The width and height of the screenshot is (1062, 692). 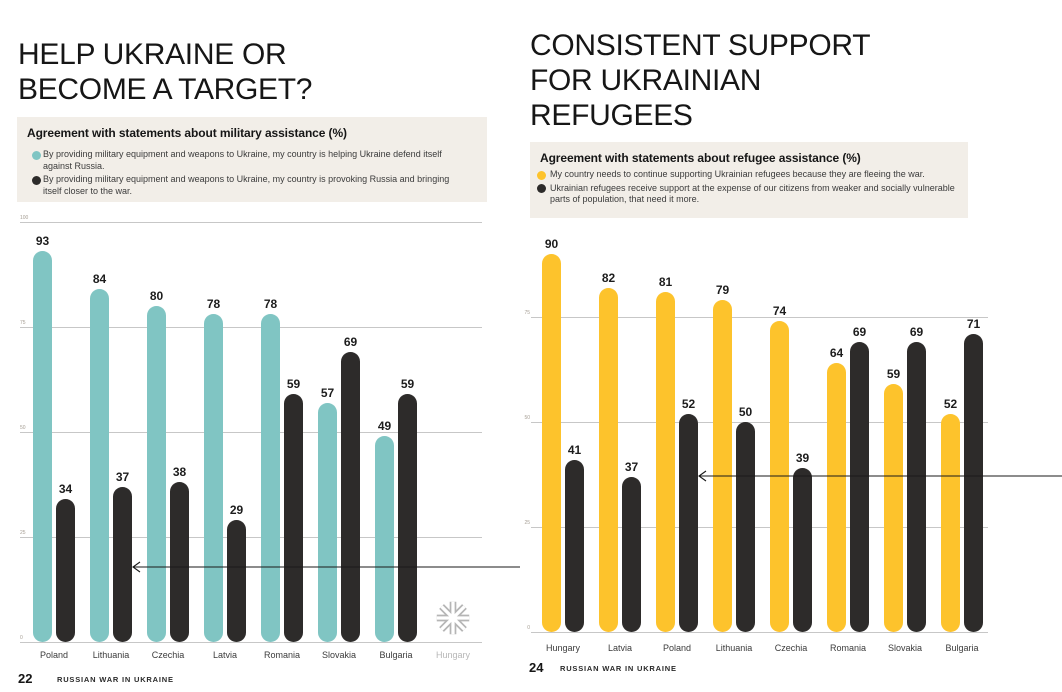 What do you see at coordinates (270, 304) in the screenshot?
I see `bar-value-label: 78` at bounding box center [270, 304].